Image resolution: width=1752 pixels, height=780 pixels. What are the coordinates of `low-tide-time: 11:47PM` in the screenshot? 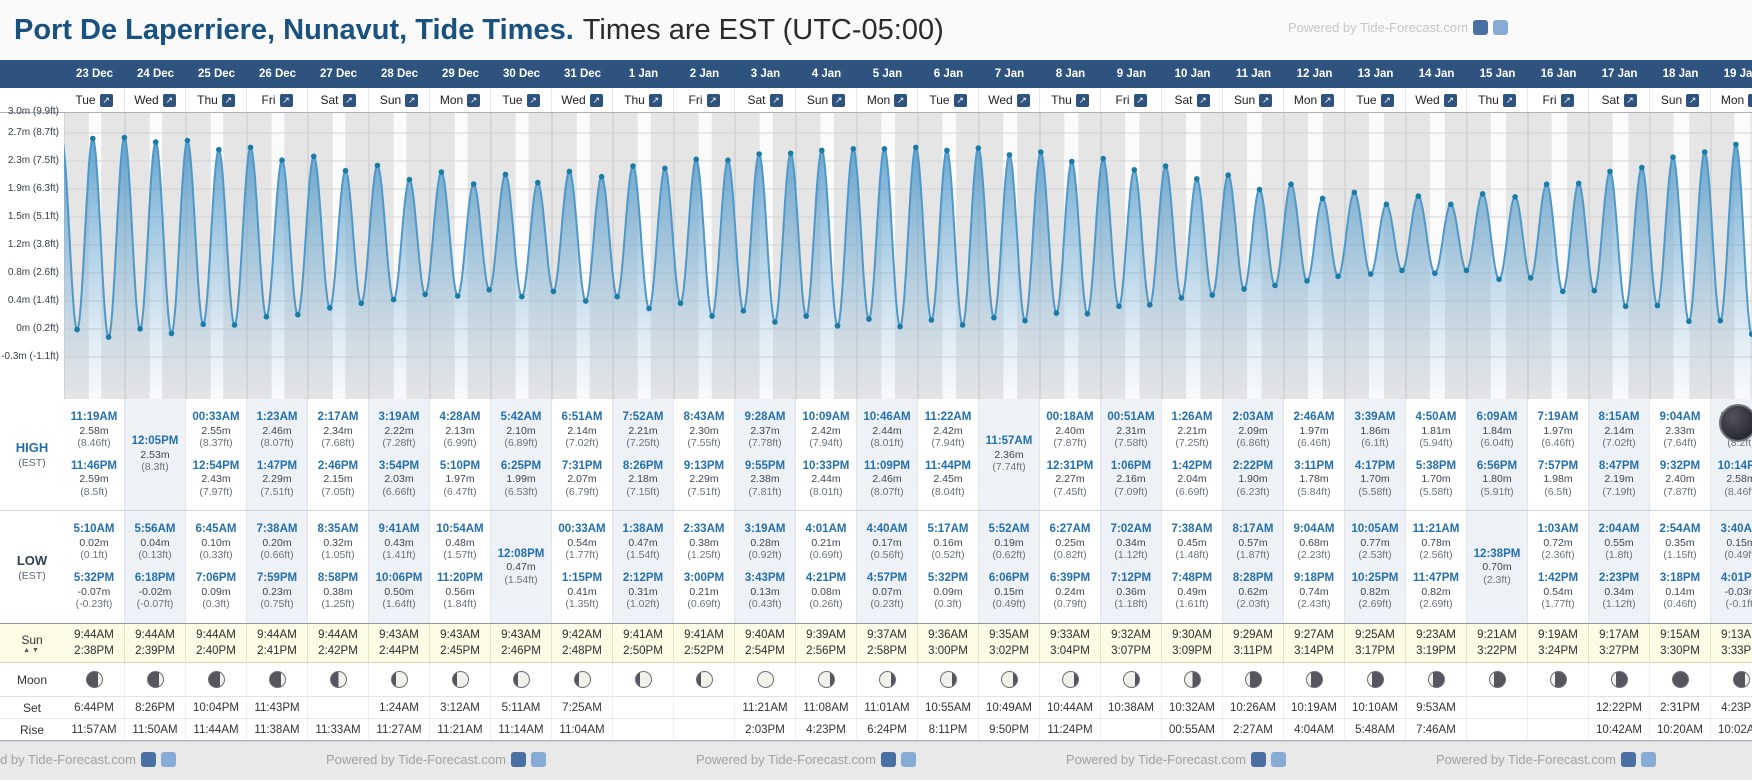 It's located at (1436, 578).